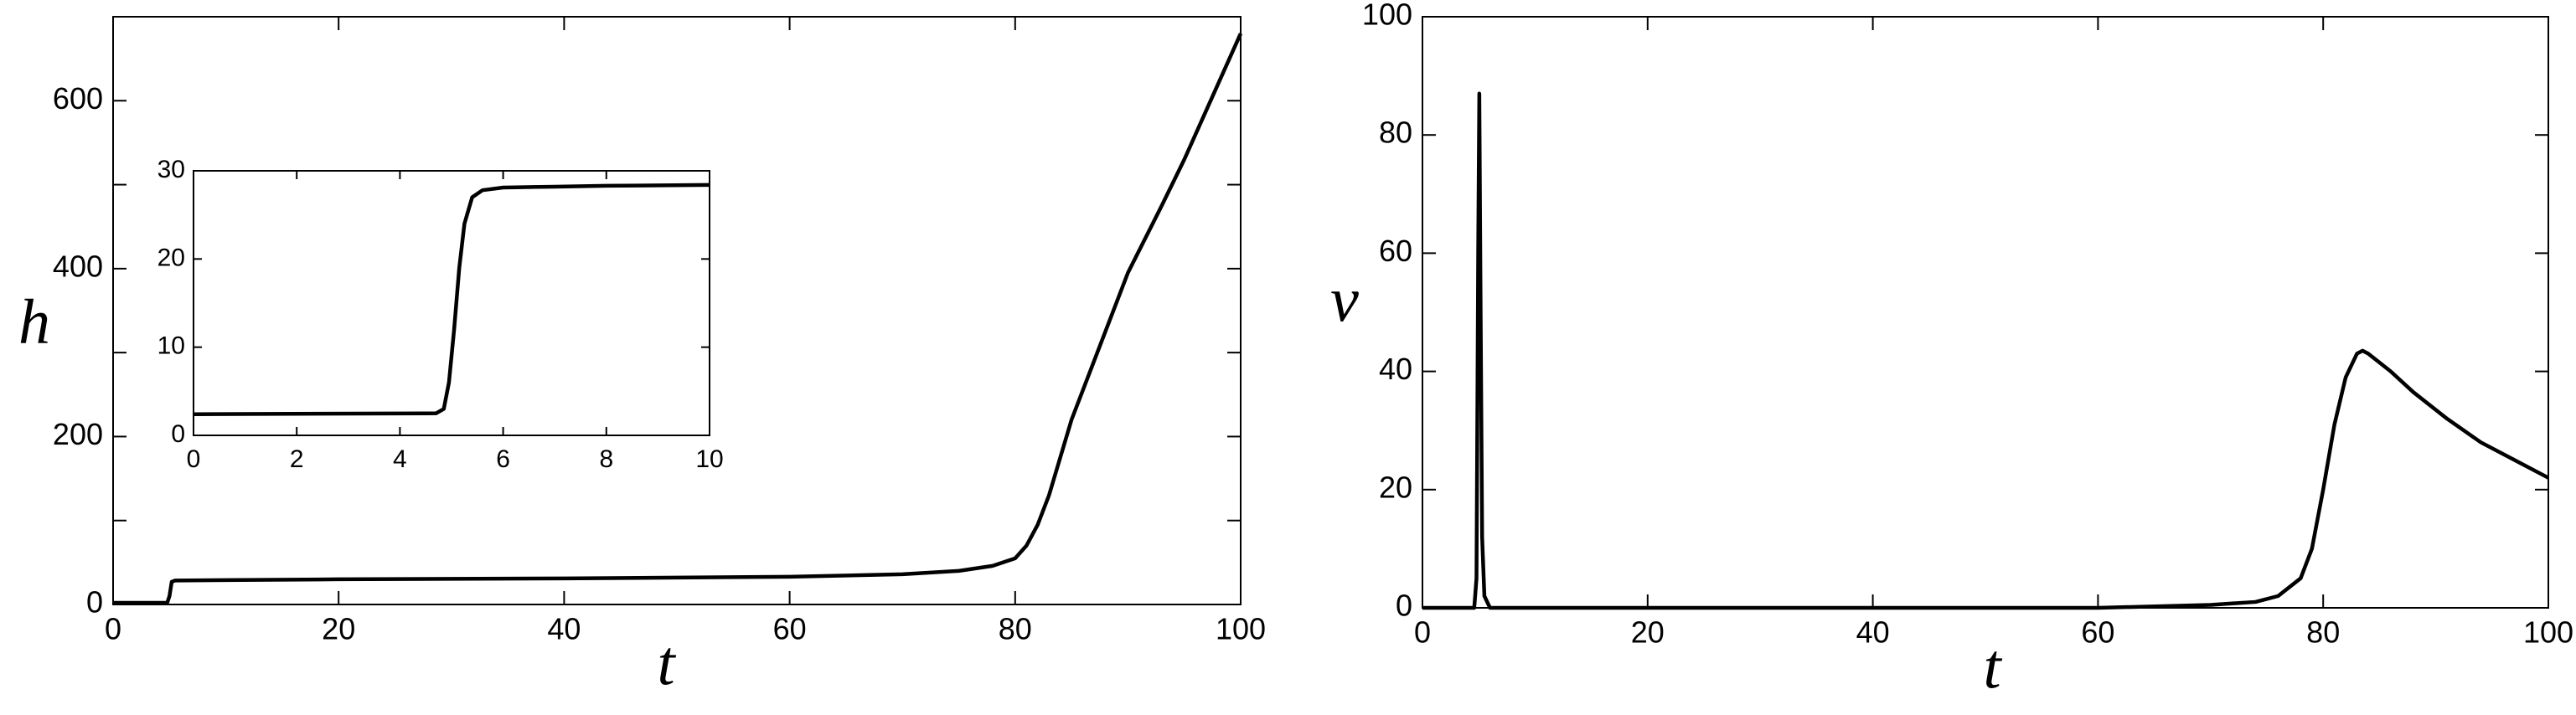 Image resolution: width=2576 pixels, height=715 pixels. I want to click on y-tick-label: 100, so click(1387, 16).